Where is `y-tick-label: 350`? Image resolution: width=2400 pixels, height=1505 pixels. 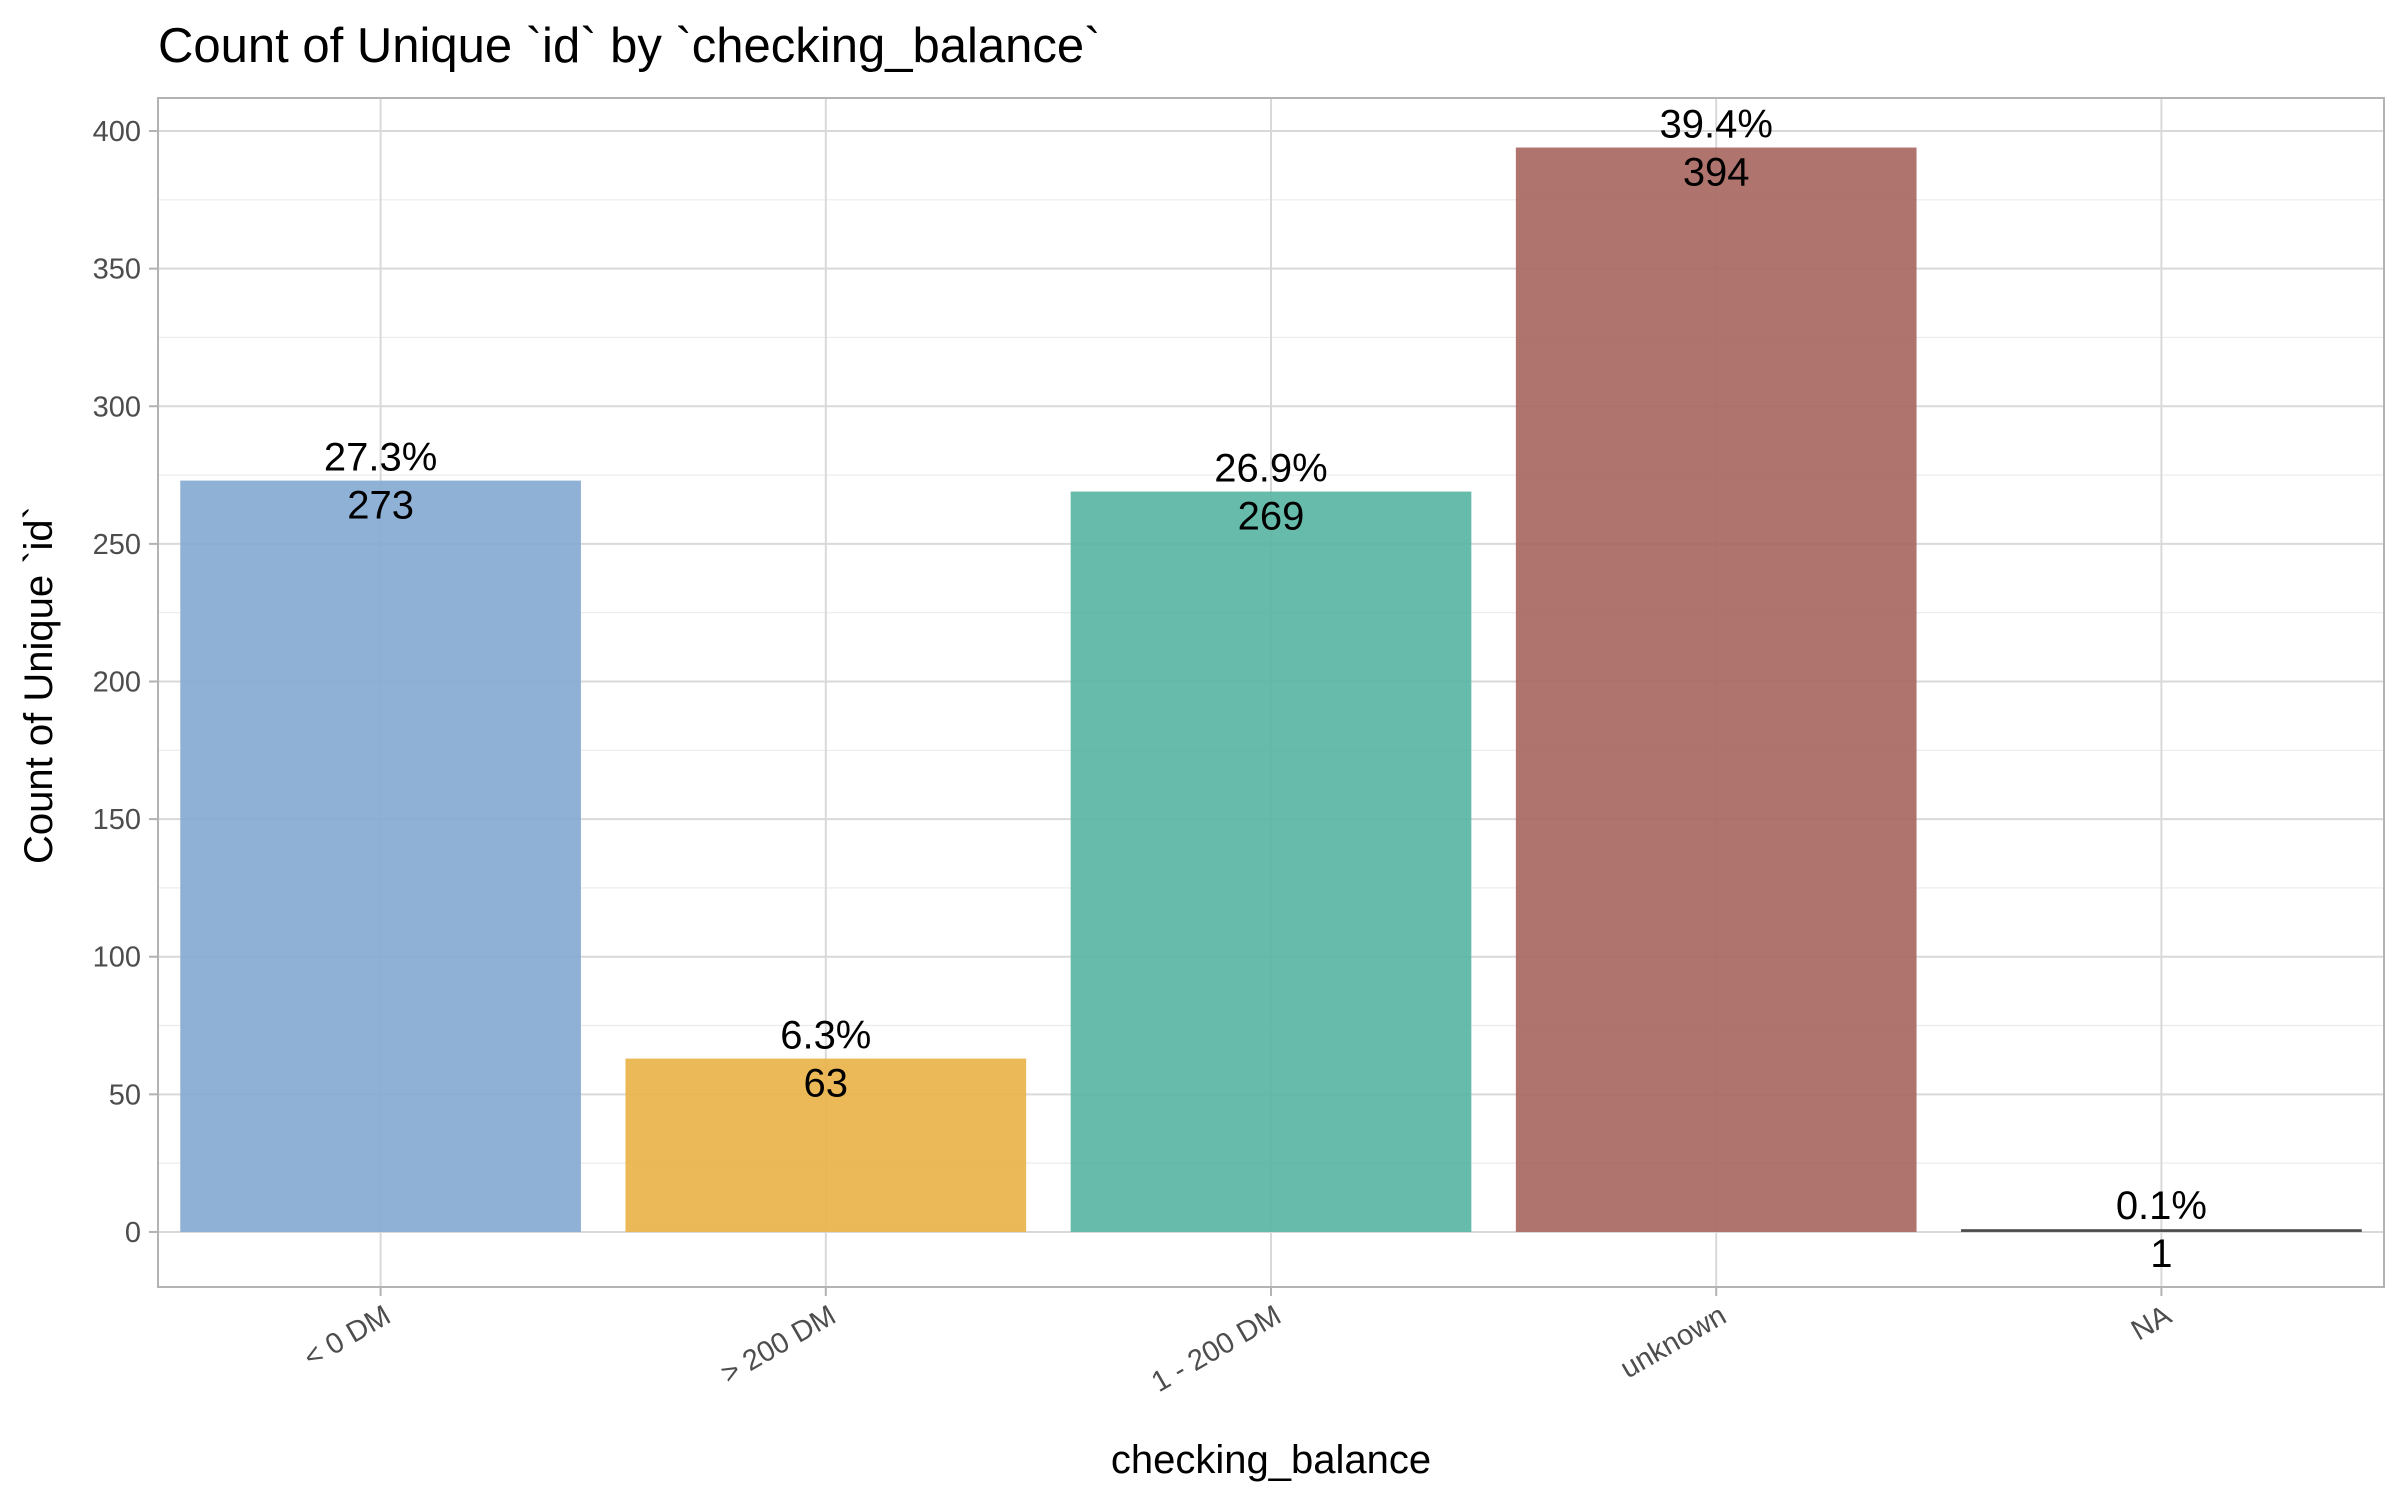
y-tick-label: 350 is located at coordinates (117, 270).